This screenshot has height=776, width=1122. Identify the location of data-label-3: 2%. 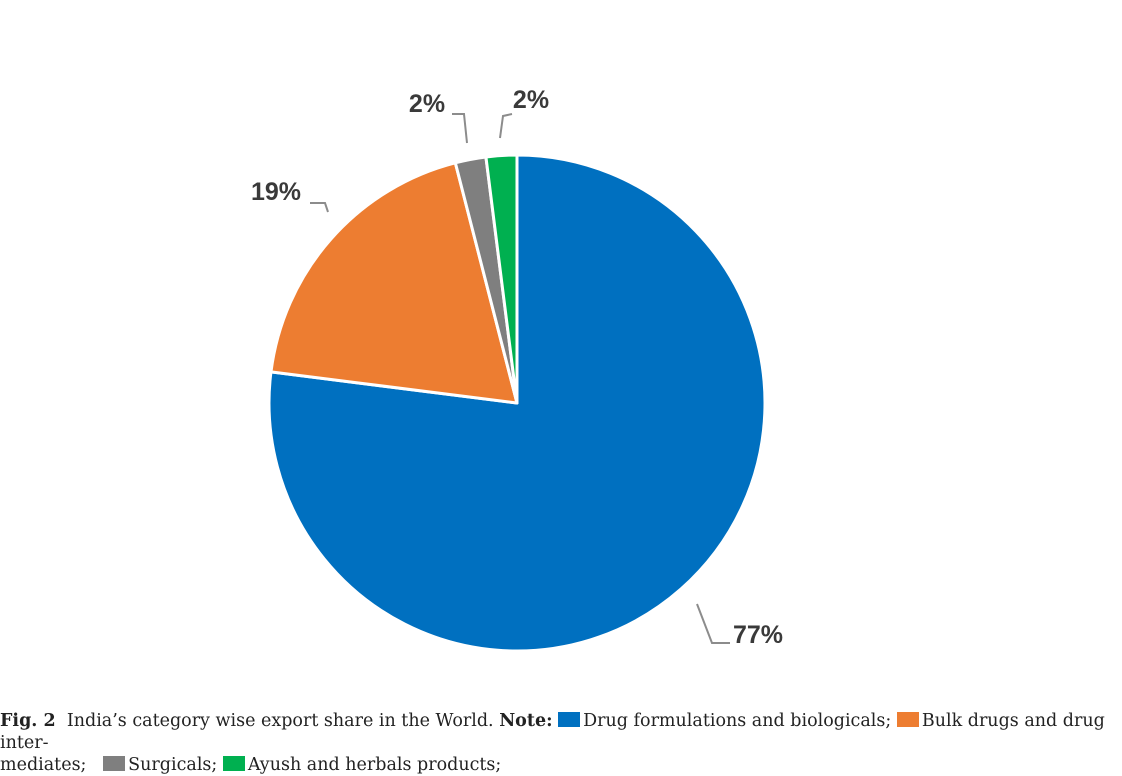
(427, 104).